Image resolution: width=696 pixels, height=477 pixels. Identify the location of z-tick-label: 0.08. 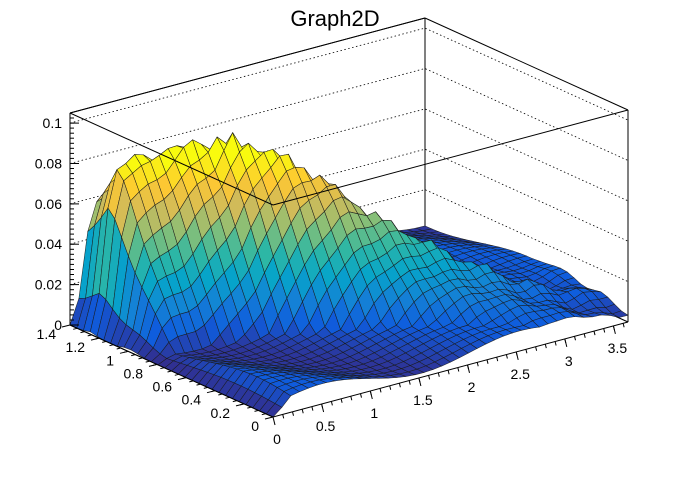
(48, 164).